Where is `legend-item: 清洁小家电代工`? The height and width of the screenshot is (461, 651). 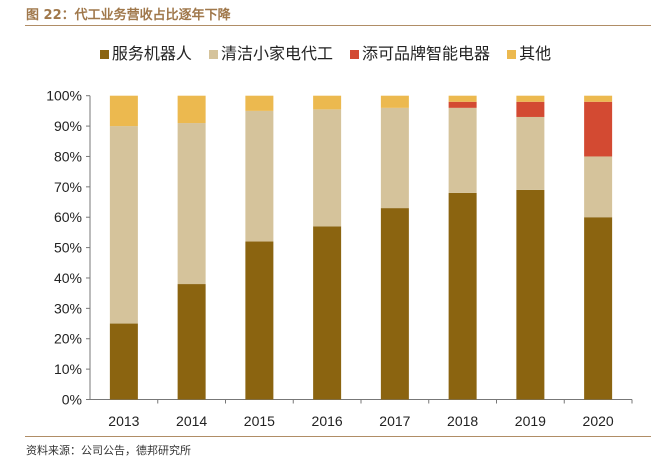 legend-item: 清洁小家电代工 is located at coordinates (270, 52).